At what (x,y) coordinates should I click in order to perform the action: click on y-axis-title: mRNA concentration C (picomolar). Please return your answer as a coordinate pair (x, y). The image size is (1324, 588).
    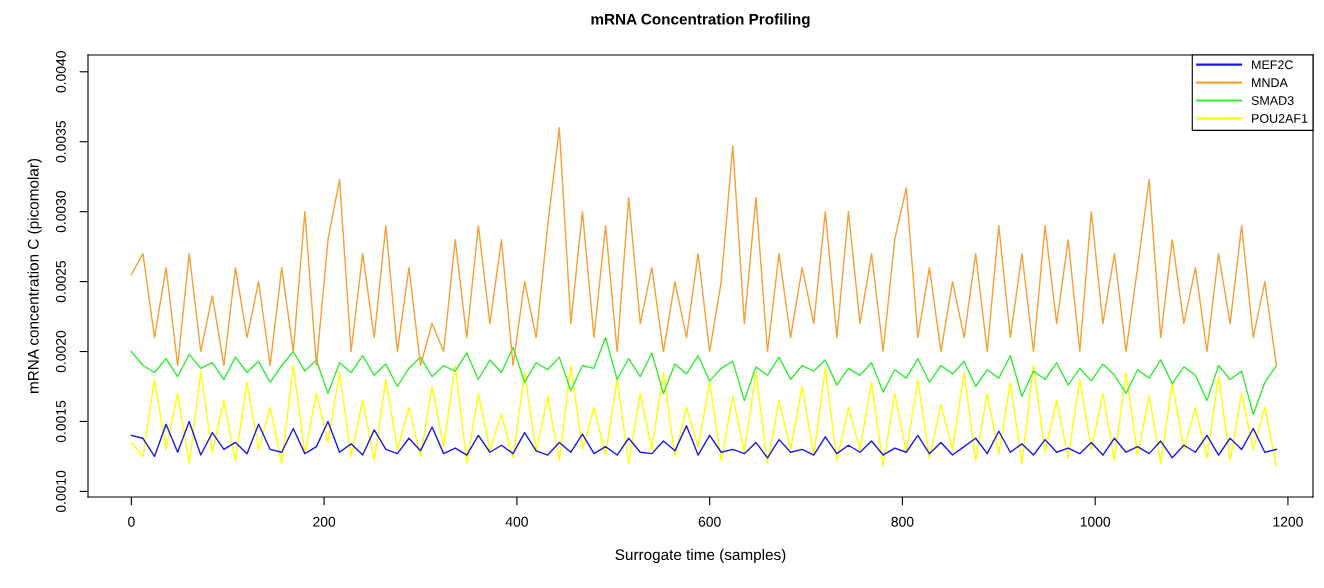
    Looking at the image, I should click on (34, 275).